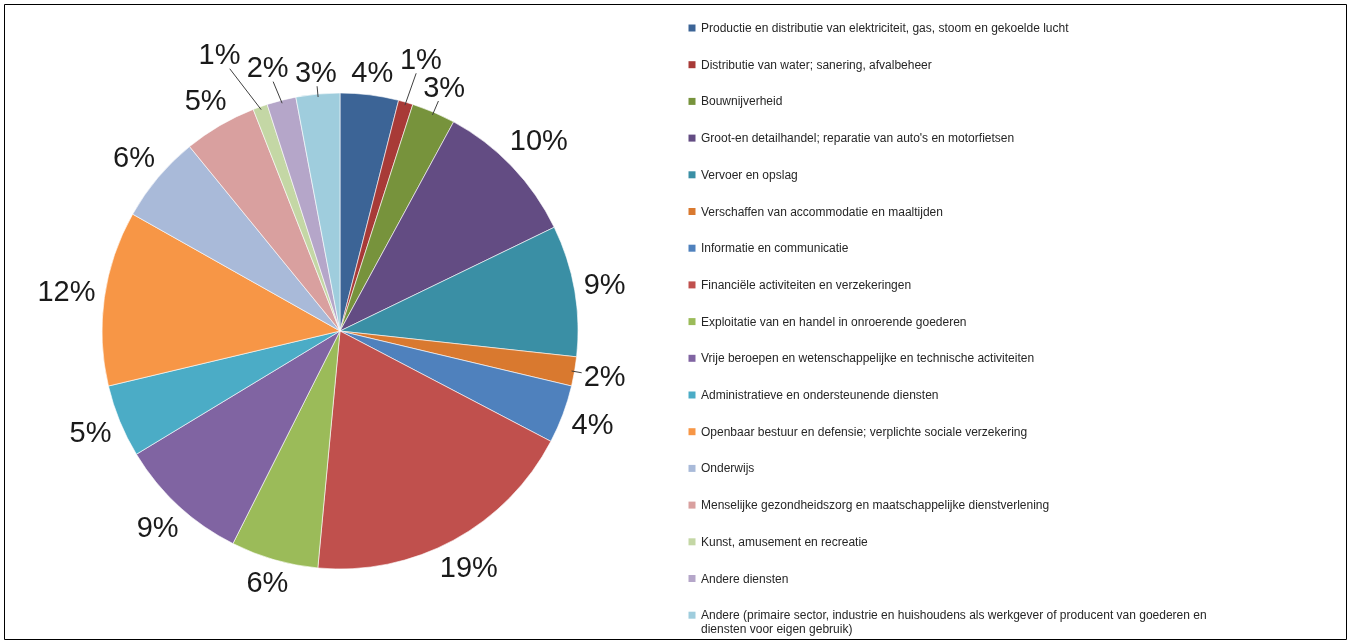  I want to click on legend-label: Vervoer en opslag, so click(749, 174).